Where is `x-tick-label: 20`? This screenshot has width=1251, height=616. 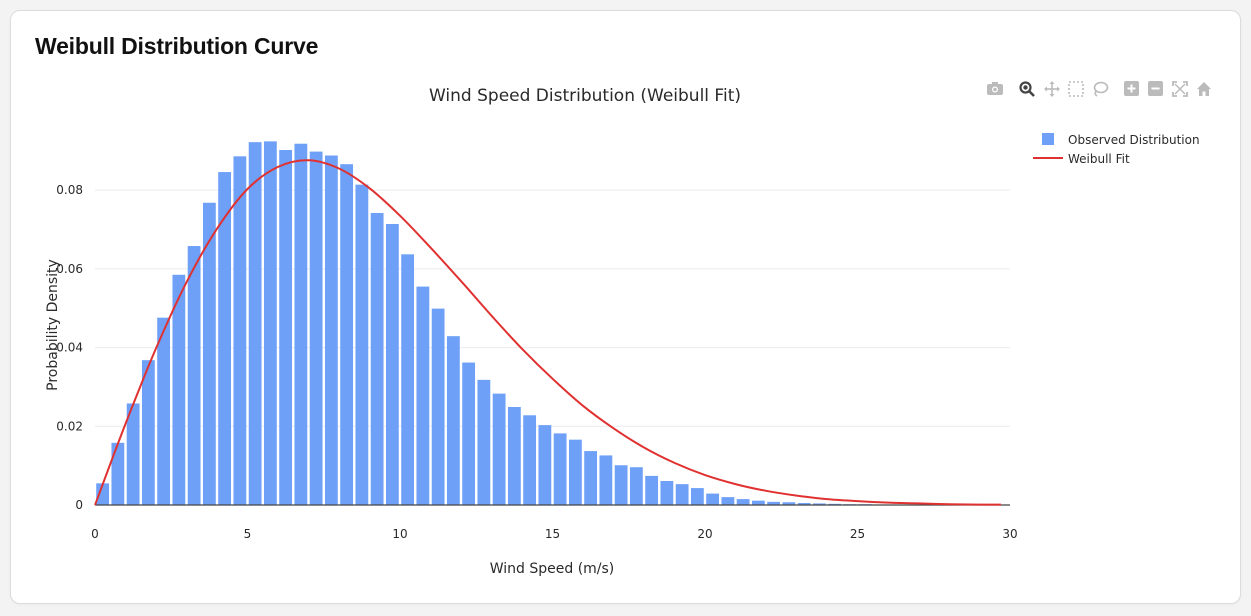
x-tick-label: 20 is located at coordinates (704, 534).